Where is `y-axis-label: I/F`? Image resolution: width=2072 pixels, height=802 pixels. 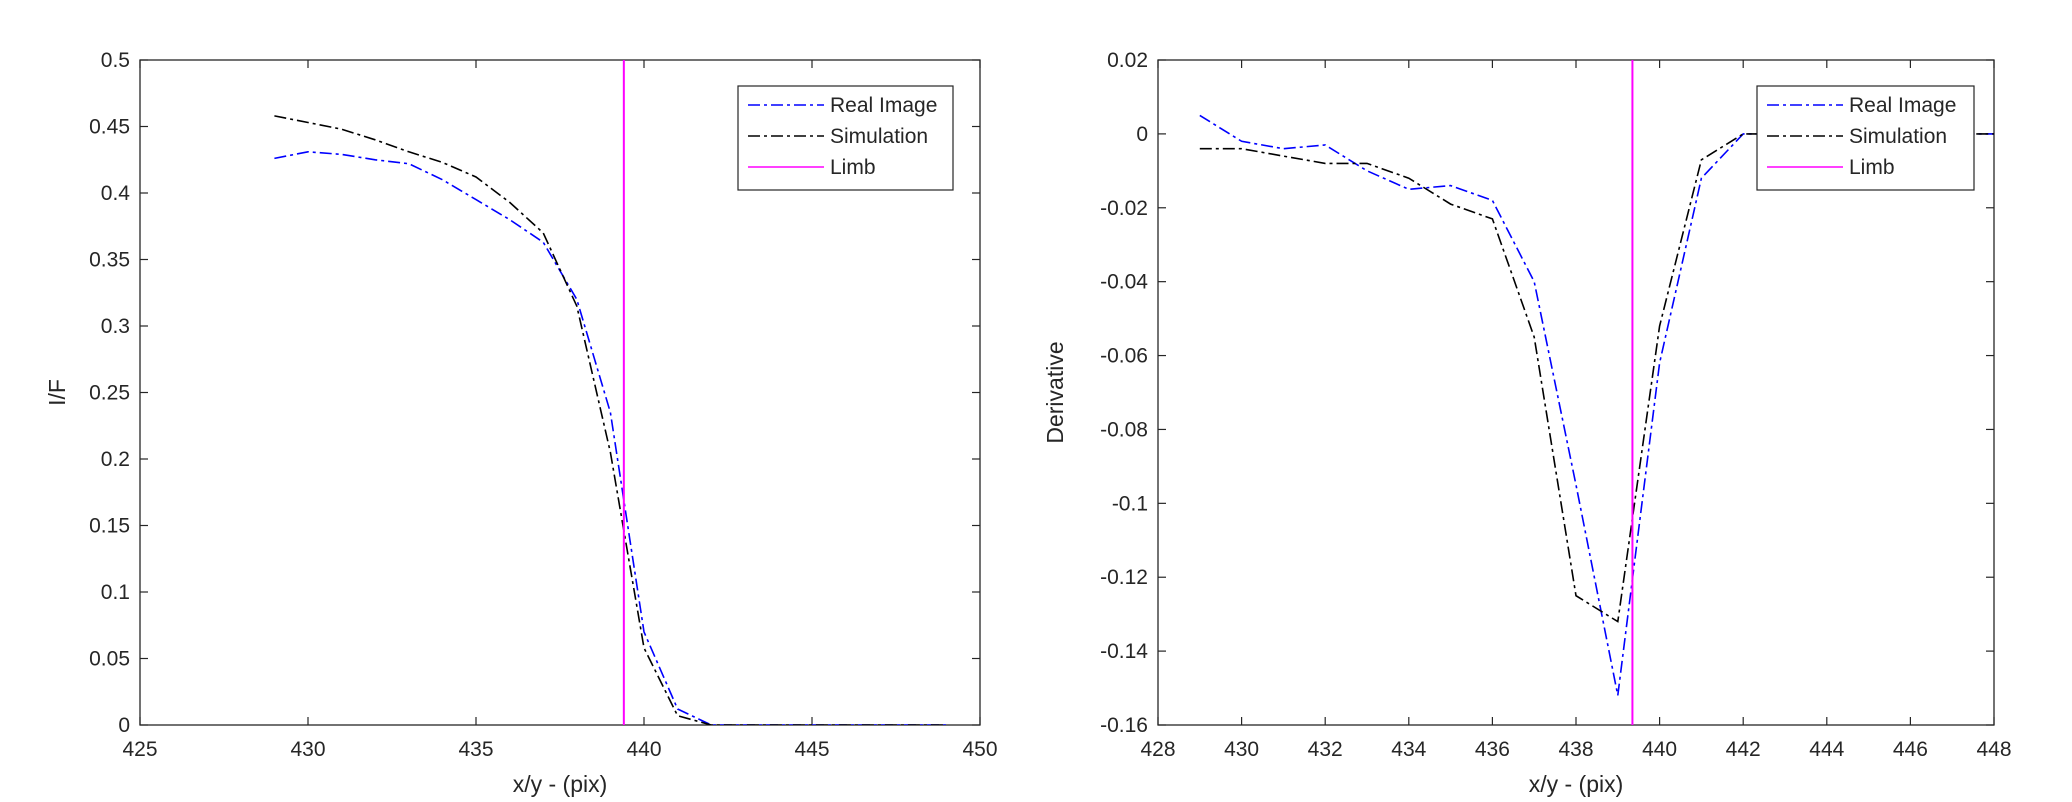
y-axis-label: I/F is located at coordinates (57, 392).